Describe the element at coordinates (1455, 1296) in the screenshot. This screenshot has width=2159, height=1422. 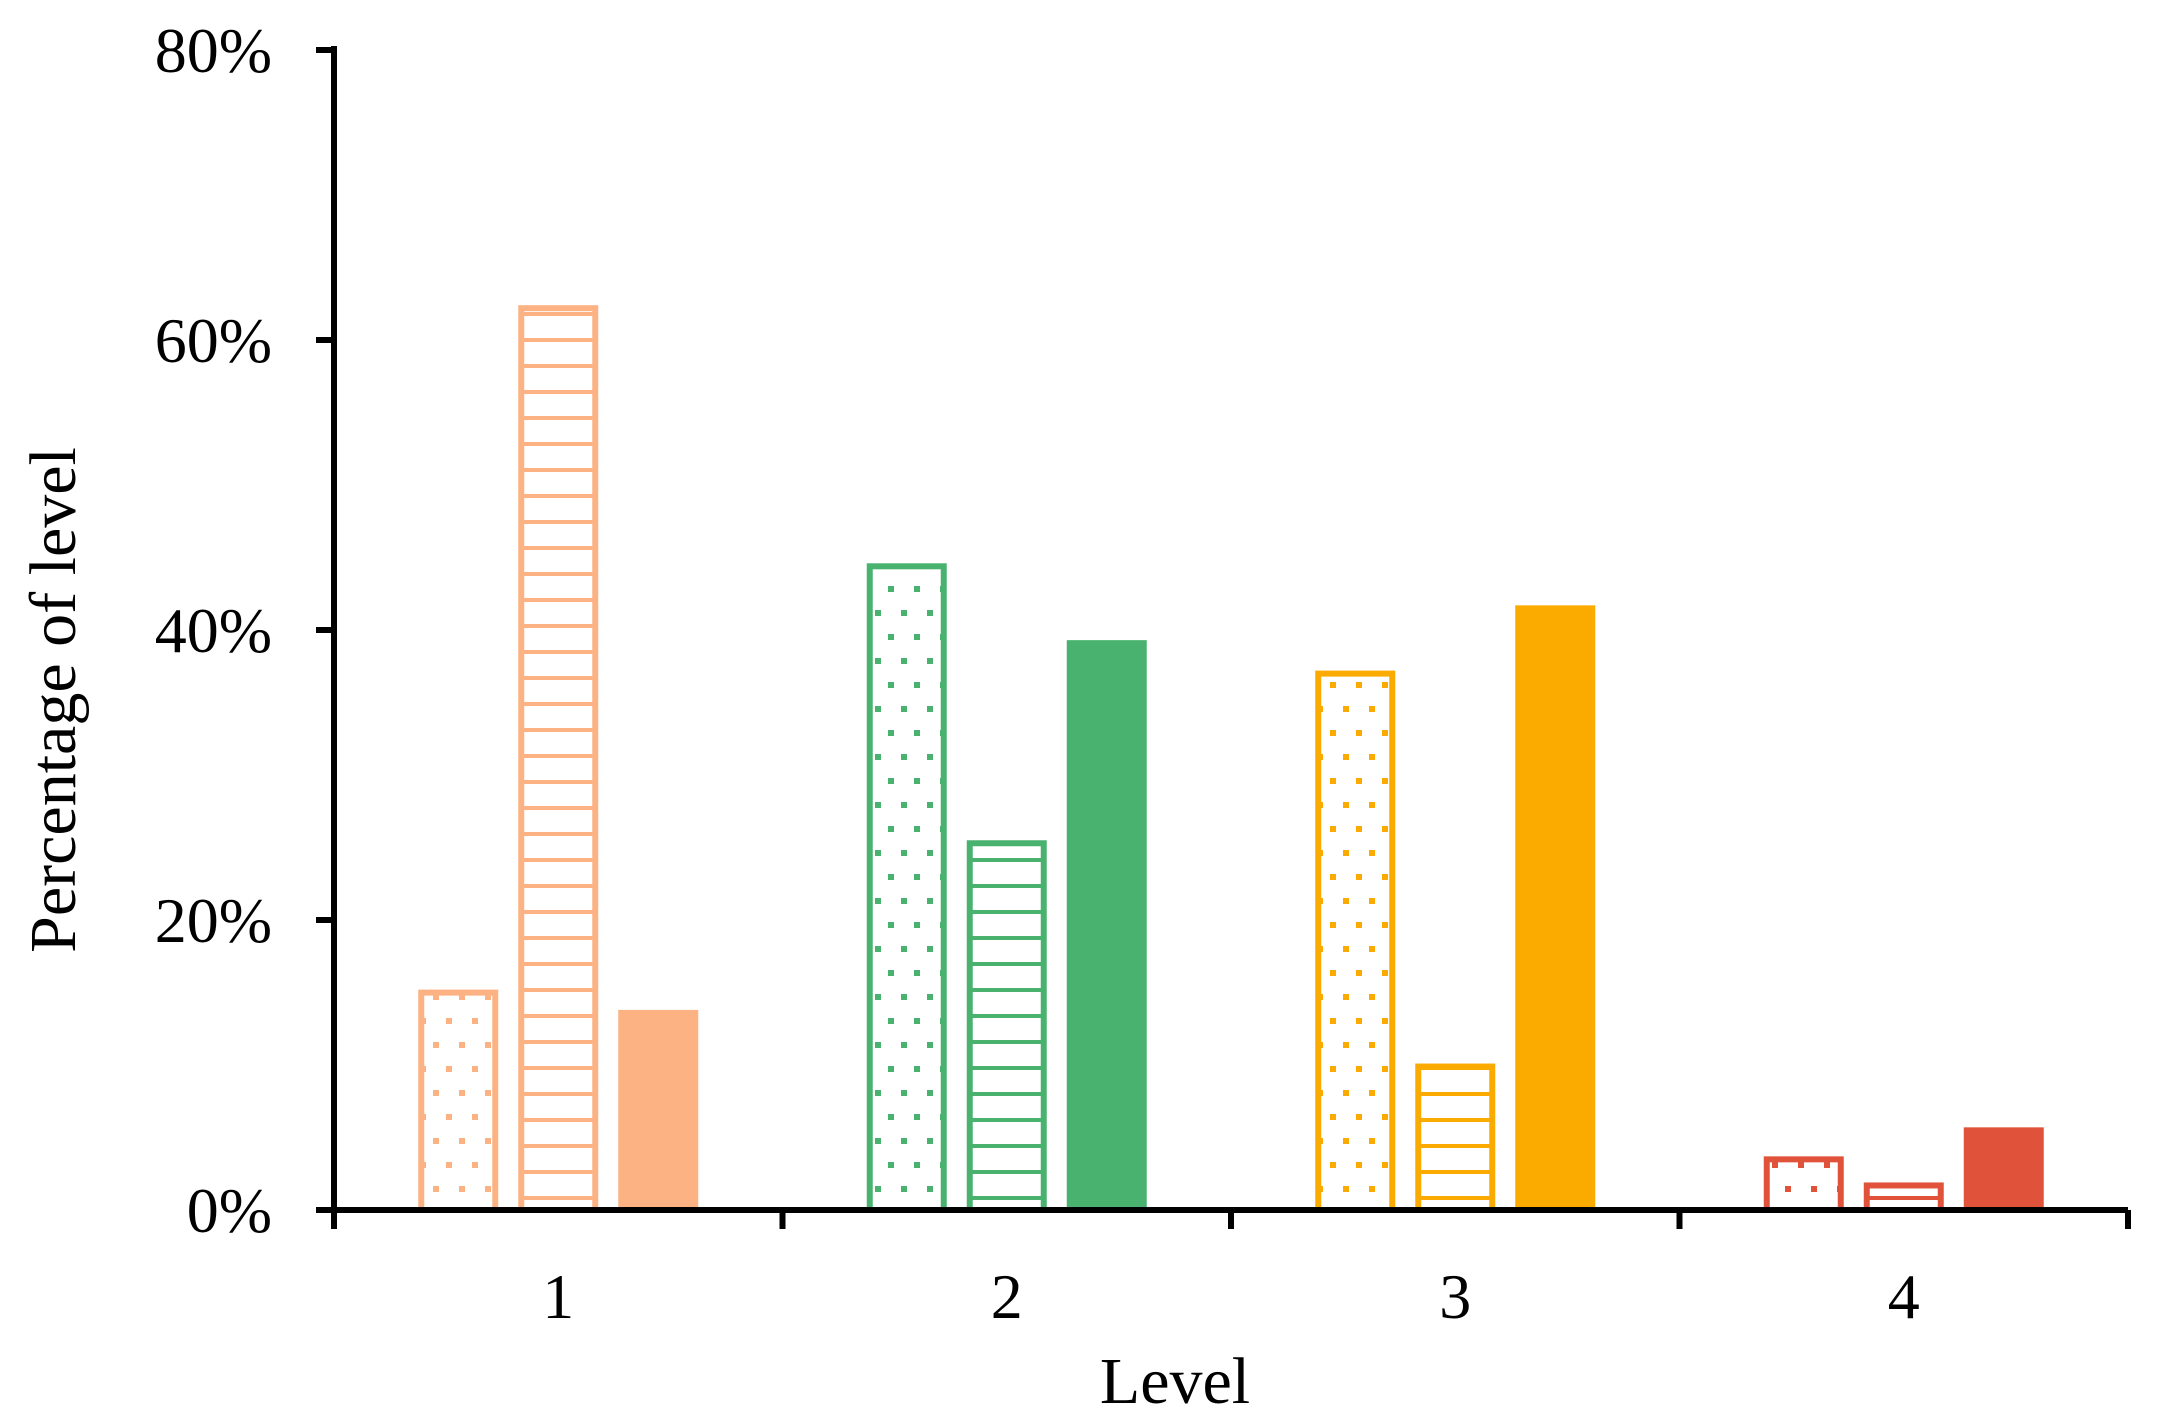
I see `x-tick-label: 3` at that location.